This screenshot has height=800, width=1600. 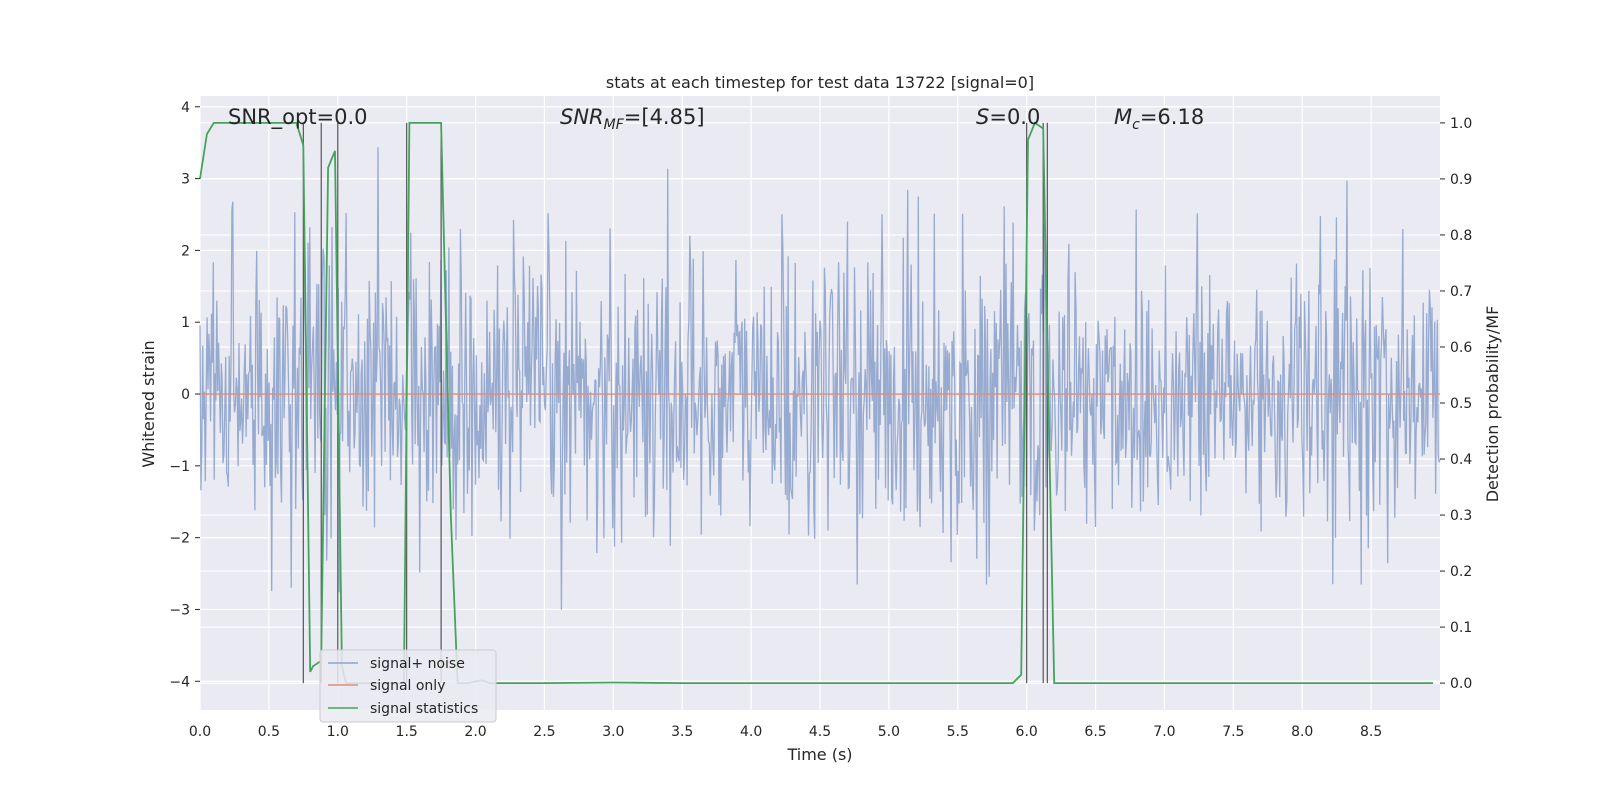 What do you see at coordinates (185, 108) in the screenshot?
I see `y-tick-label: 4` at bounding box center [185, 108].